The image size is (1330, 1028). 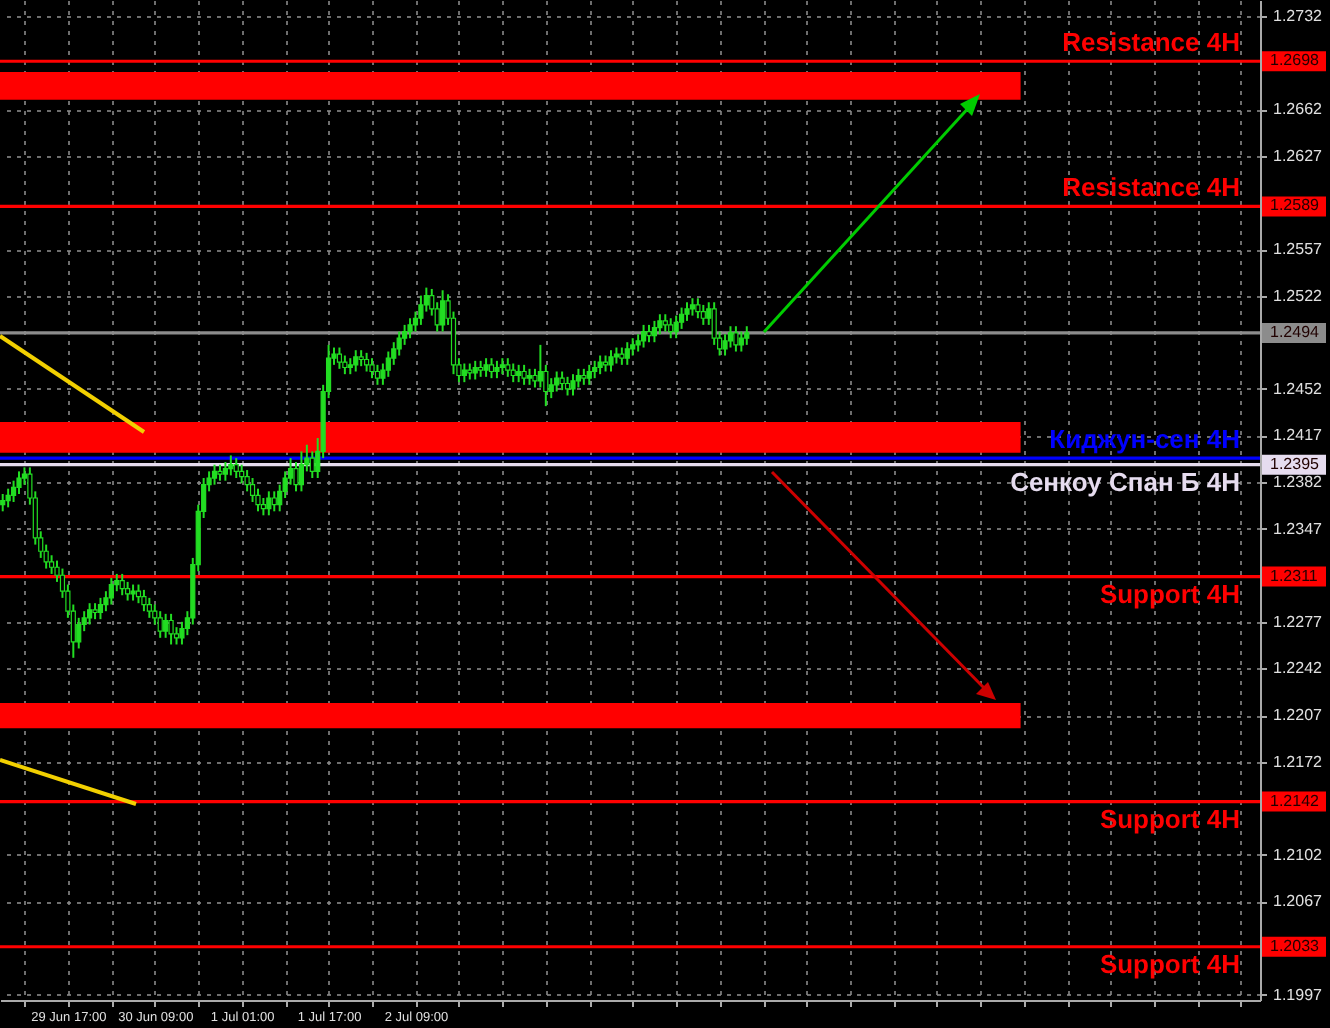 I want to click on y-tick-label: 1.2522, so click(x=1298, y=295).